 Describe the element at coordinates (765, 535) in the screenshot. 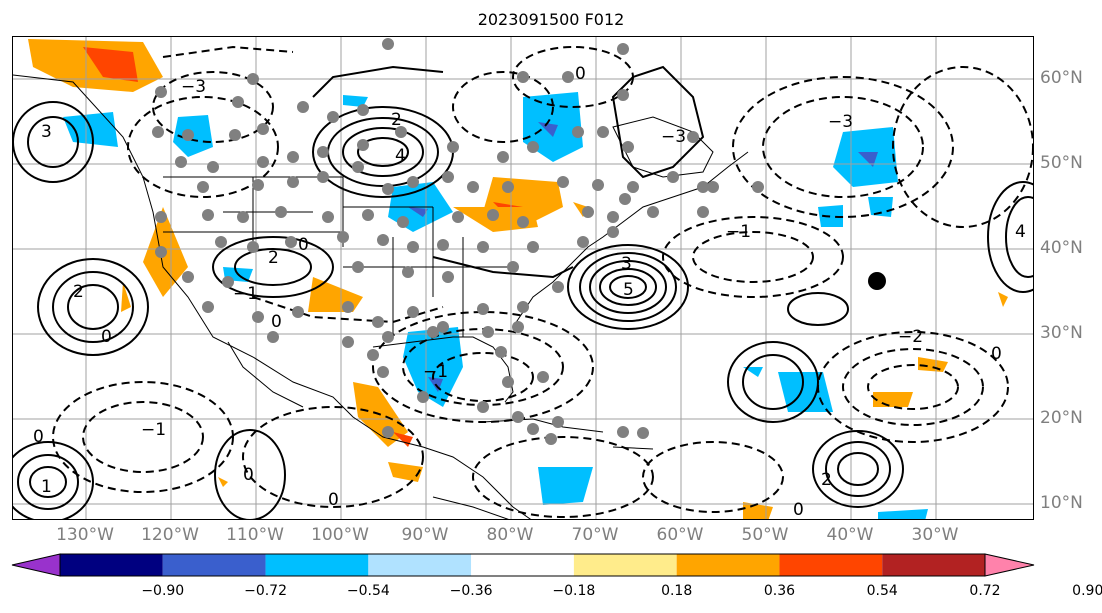

I see `lon-label: 50°W` at that location.